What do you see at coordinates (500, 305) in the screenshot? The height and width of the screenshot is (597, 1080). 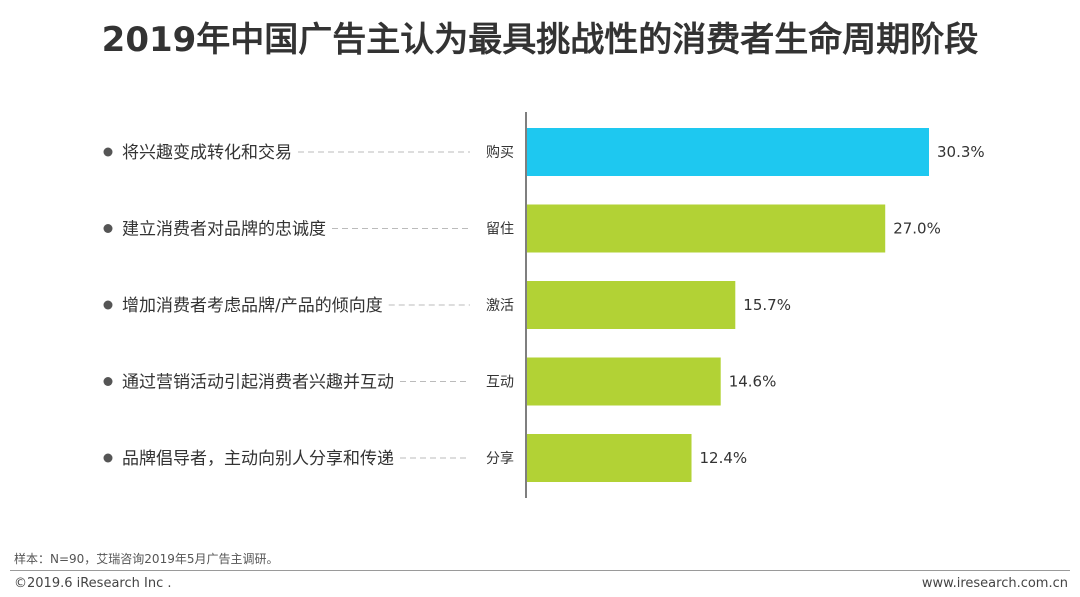 I see `category-label: 激活` at bounding box center [500, 305].